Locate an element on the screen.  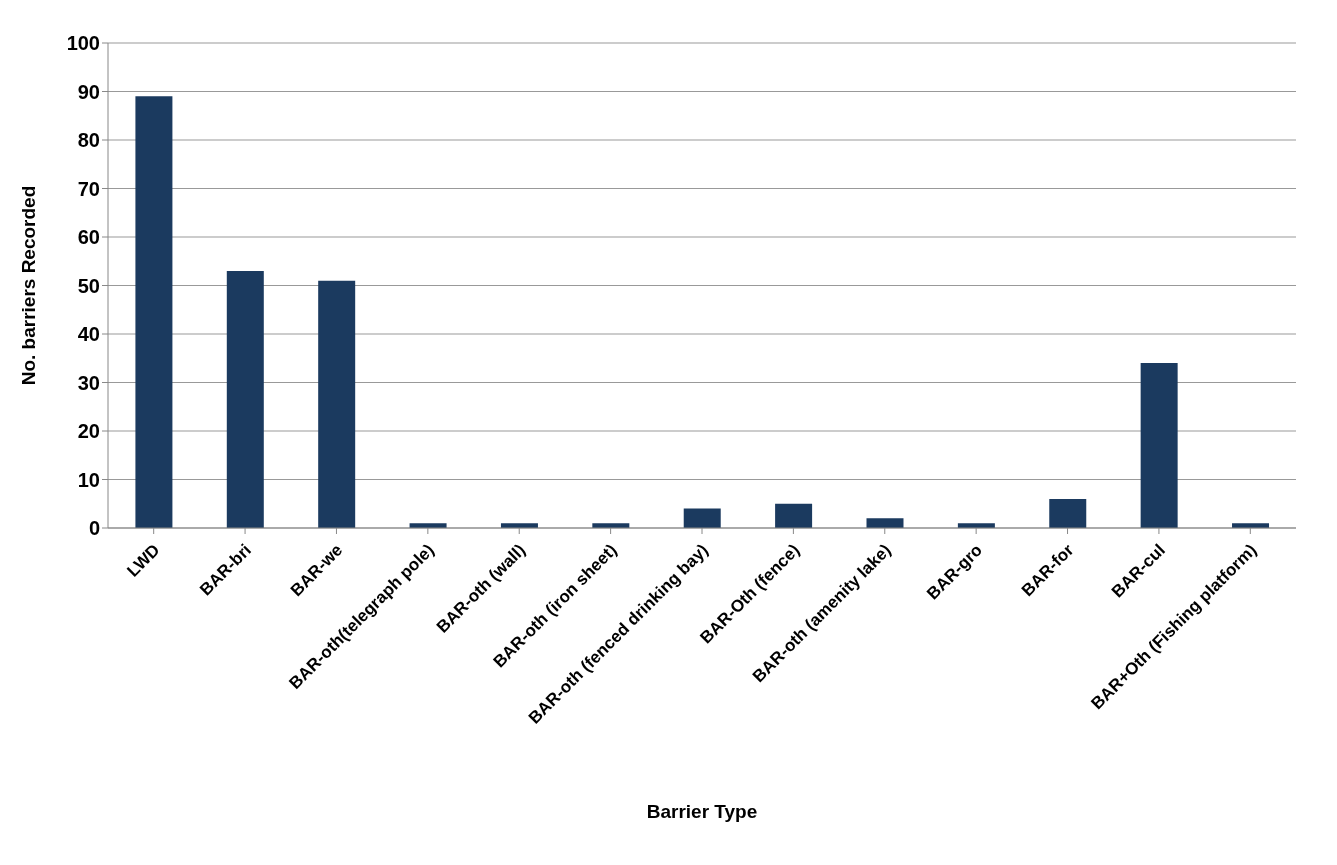
y-tick-label: 50 is located at coordinates (88, 285).